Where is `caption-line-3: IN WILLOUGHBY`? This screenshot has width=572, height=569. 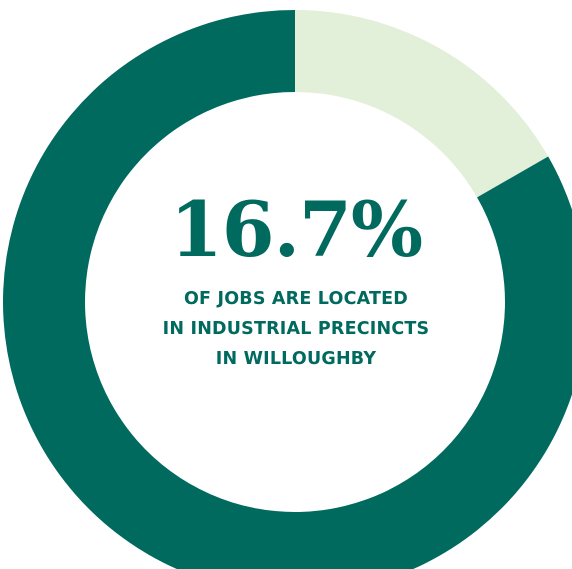
caption-line-3: IN WILLOUGHBY is located at coordinates (296, 359).